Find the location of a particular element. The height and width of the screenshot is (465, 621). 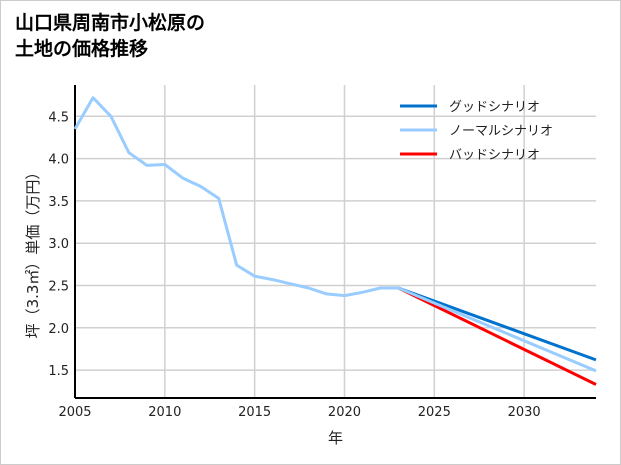

x-tick-label: 2005 is located at coordinates (74, 412).